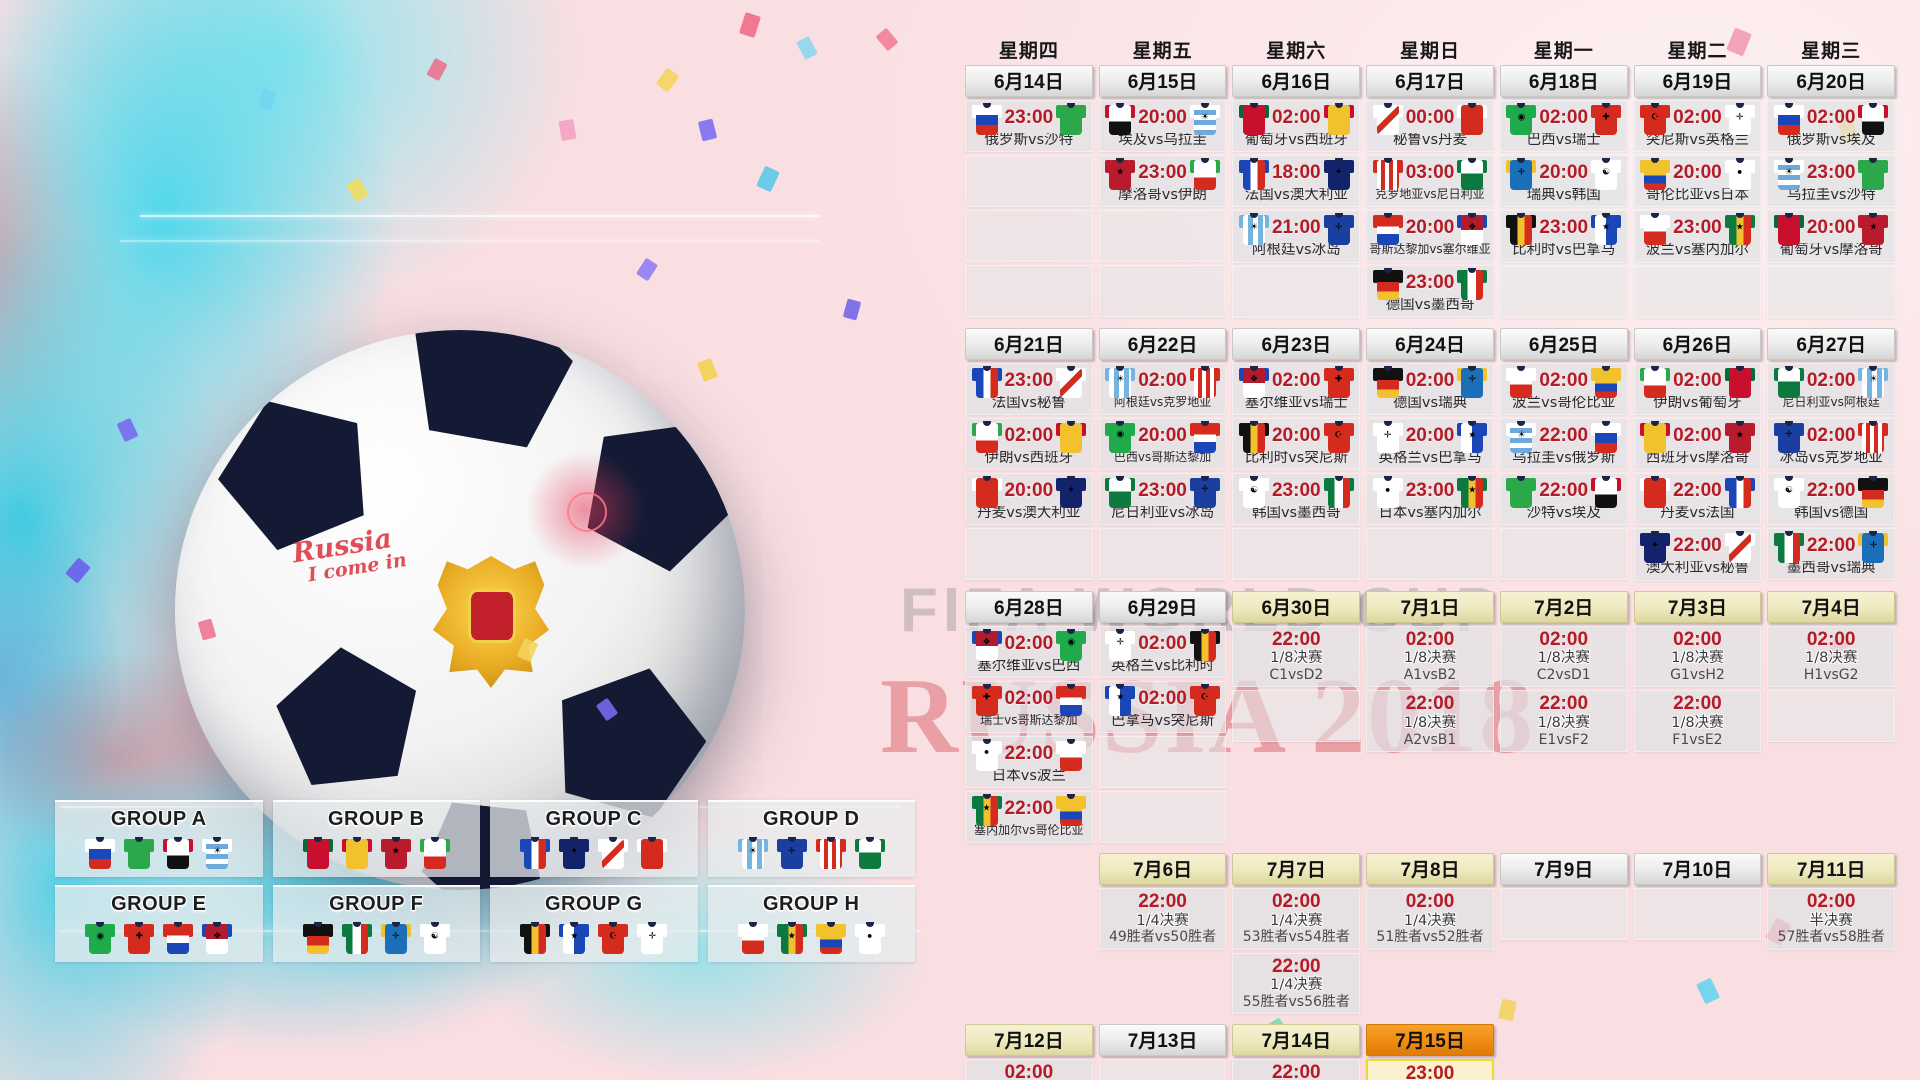 This screenshot has height=1080, width=1920. What do you see at coordinates (1430, 656) in the screenshot?
I see `match-cell: 02:00 1/8决赛 A1vsB2` at bounding box center [1430, 656].